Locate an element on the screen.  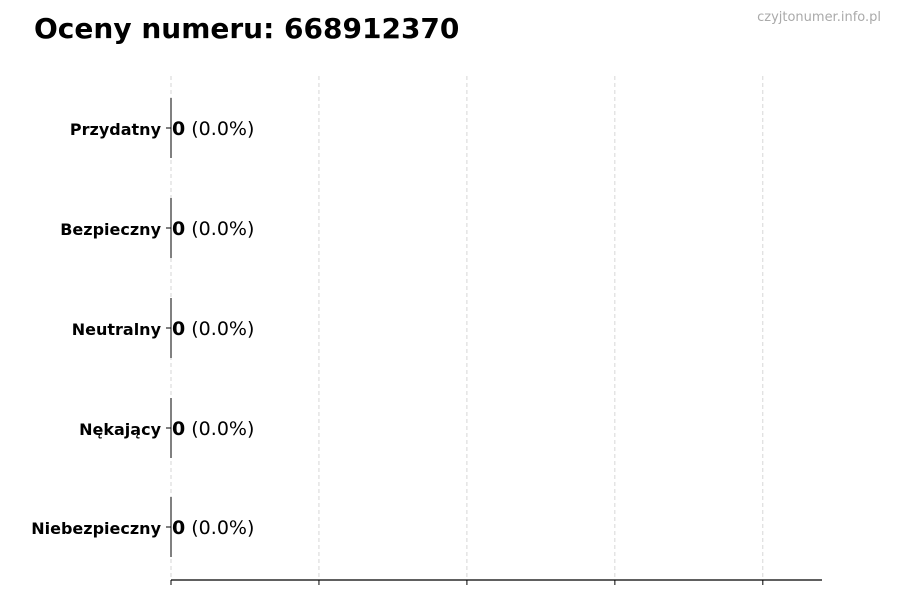
category-label: Nękający is located at coordinates (120, 429).